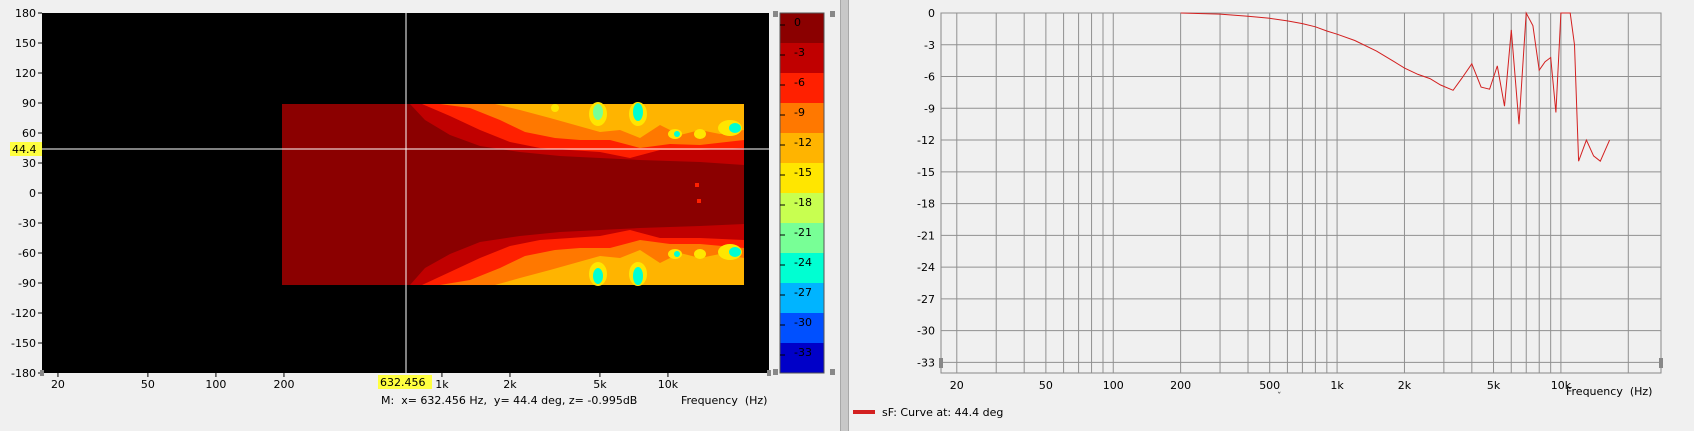  I want to click on heatmap-layer, so click(513, 194).